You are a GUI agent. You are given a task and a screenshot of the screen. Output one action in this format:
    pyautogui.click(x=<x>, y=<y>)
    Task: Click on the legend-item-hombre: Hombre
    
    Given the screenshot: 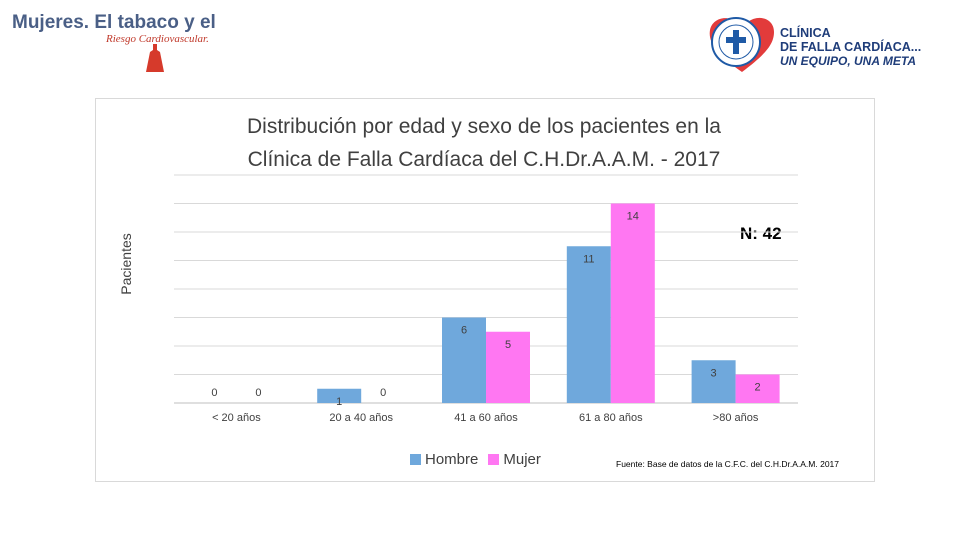 What is the action you would take?
    pyautogui.click(x=444, y=459)
    